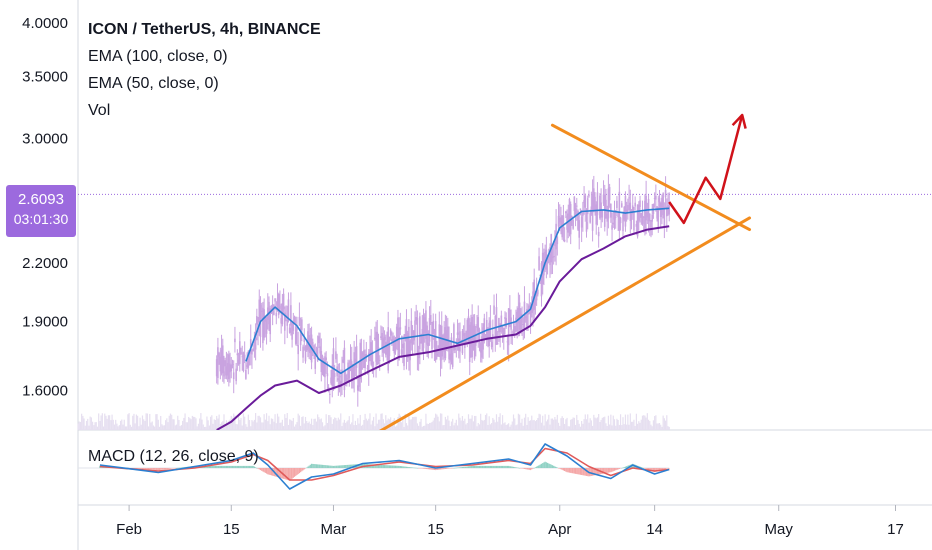  I want to click on macd-legend: MACD (12, 26, close, 9), so click(173, 456).